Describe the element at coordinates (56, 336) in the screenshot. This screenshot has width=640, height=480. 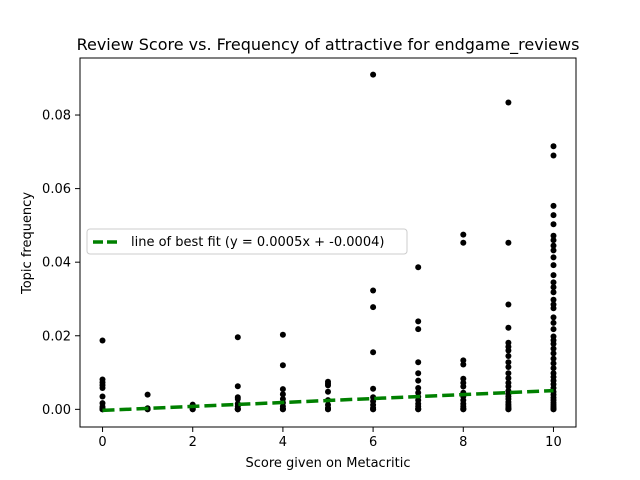
I see `y-tick-label: 0.02` at that location.